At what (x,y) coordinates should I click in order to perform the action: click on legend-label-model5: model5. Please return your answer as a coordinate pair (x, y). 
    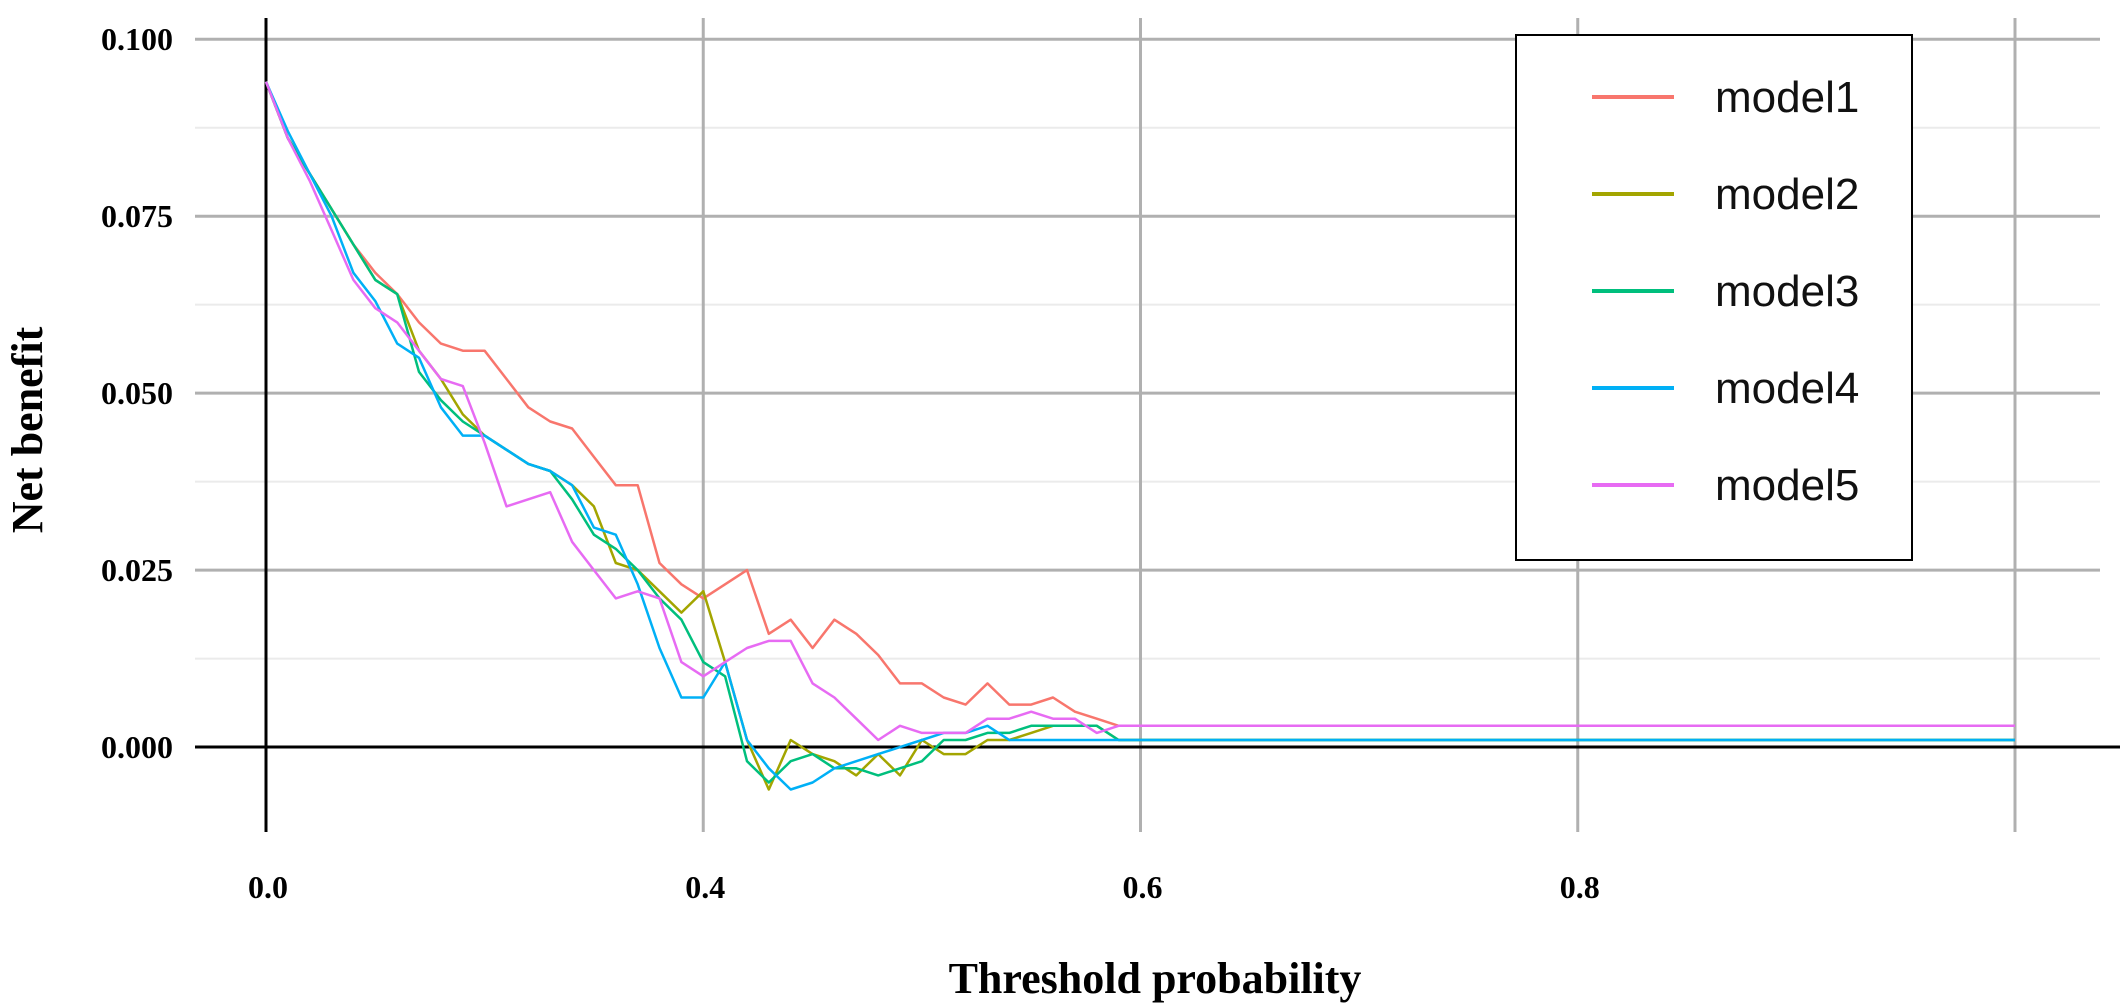
    Looking at the image, I should click on (1787, 485).